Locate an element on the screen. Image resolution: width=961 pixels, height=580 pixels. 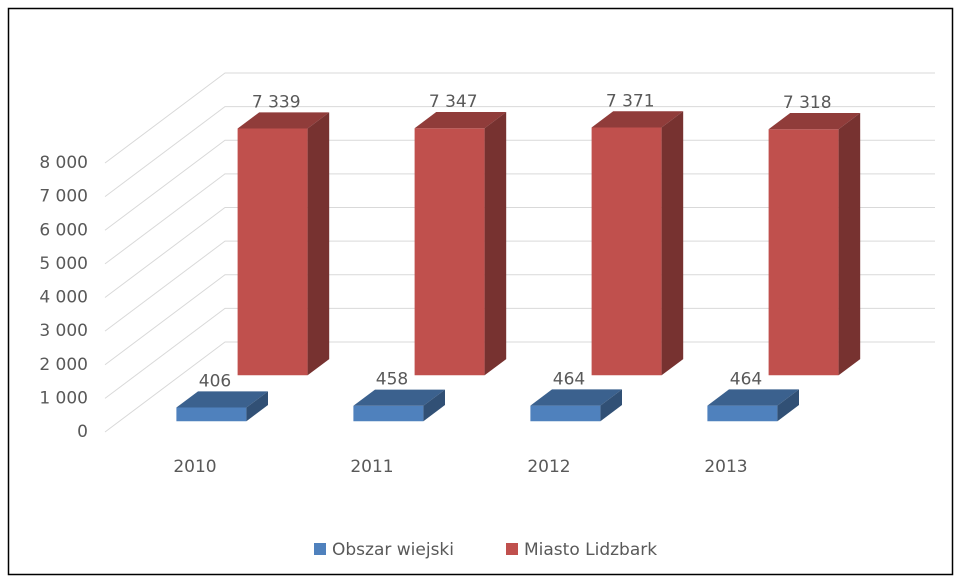
y-tick-label: 1 000 is located at coordinates (63, 398).